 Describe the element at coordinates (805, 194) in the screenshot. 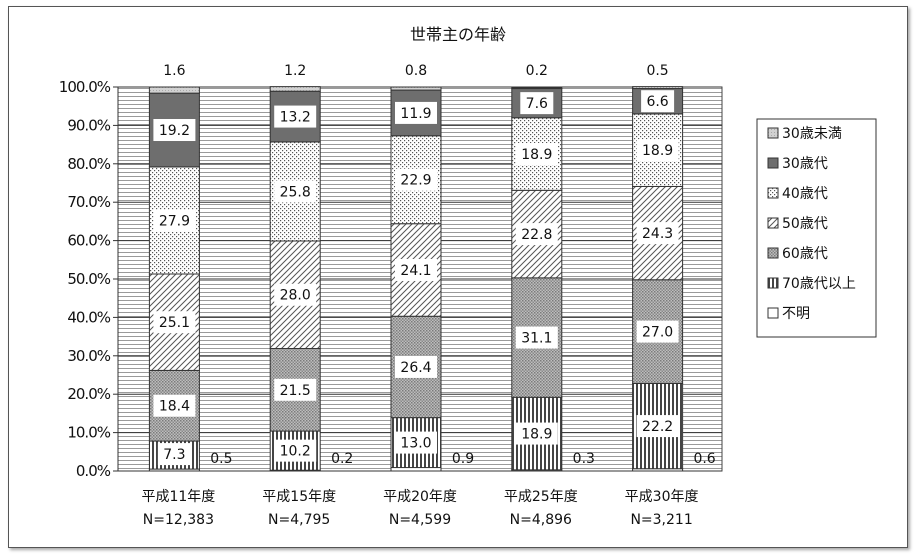

I see `legend-label: 40歳代` at that location.